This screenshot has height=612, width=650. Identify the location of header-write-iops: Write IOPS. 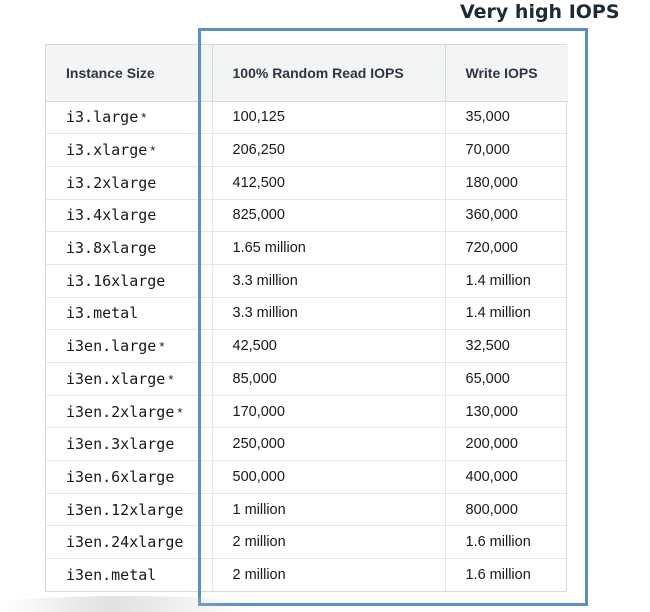
(506, 73).